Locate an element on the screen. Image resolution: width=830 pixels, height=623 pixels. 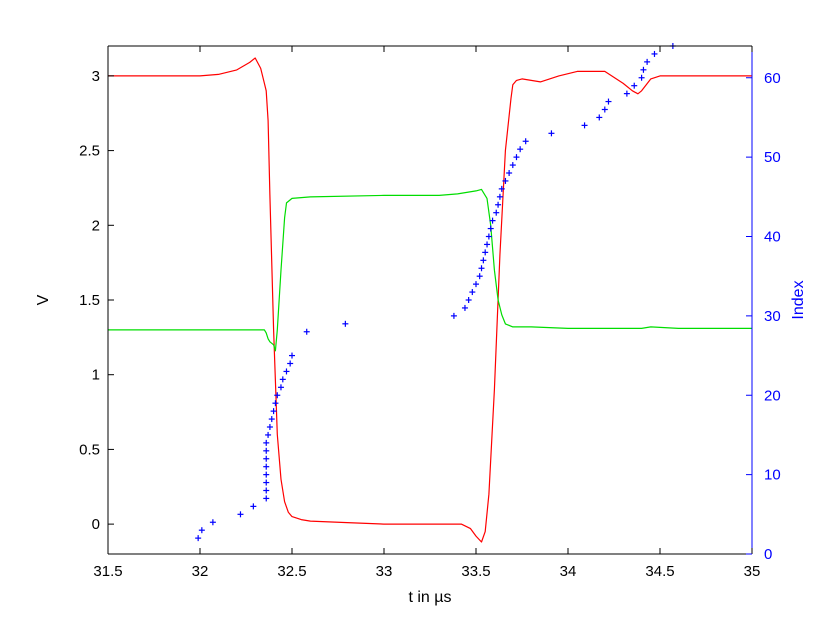
y-left-tick-label: 1.5 is located at coordinates (89, 300).